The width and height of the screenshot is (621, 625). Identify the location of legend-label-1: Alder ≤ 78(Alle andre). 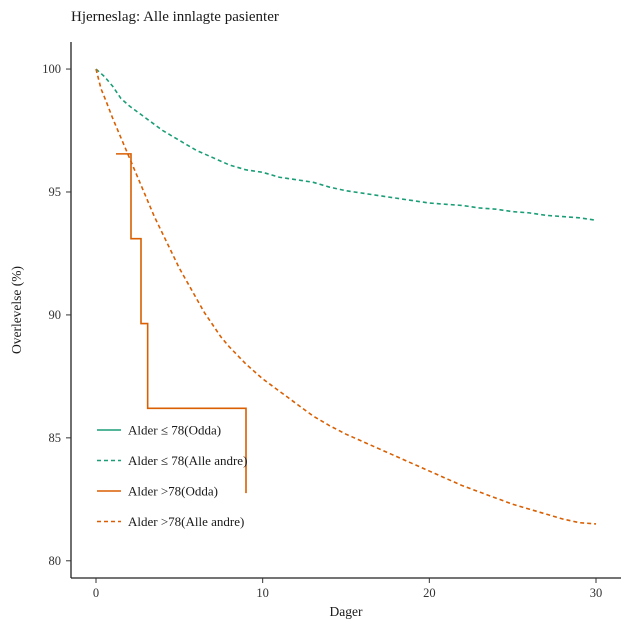
(187, 460).